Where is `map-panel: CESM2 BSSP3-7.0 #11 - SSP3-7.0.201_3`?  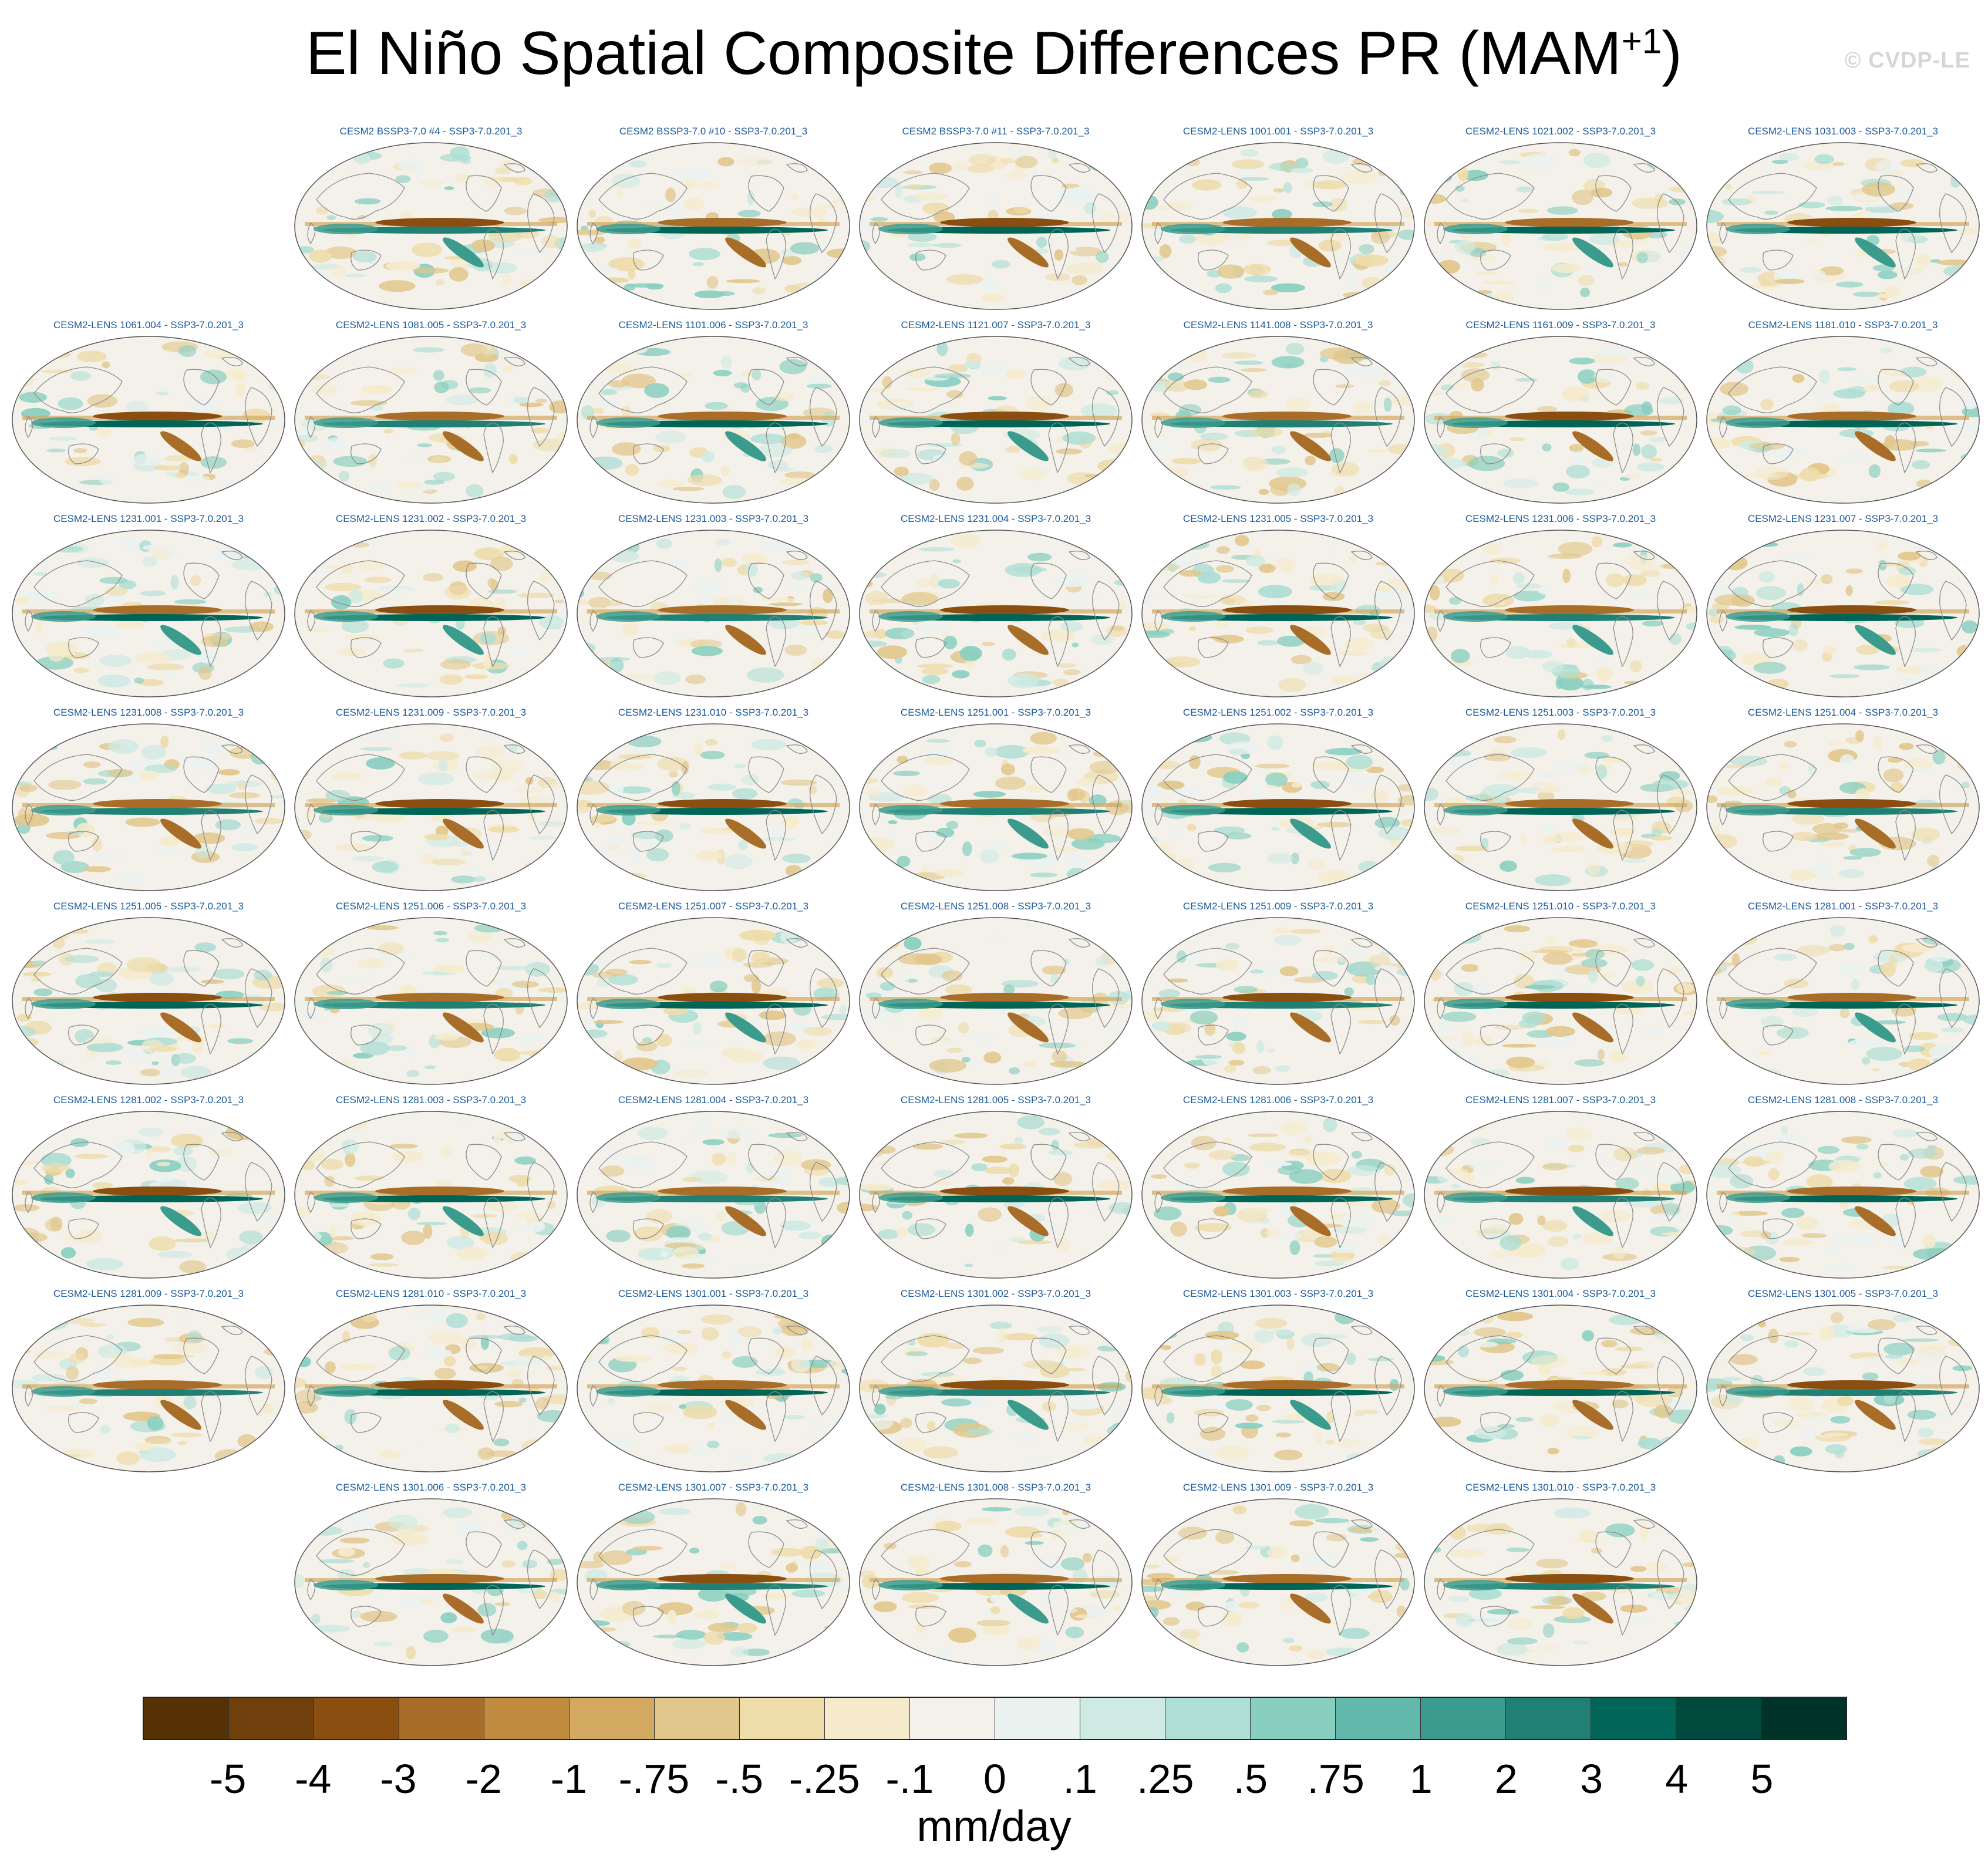 map-panel: CESM2 BSSP3-7.0 #11 - SSP3-7.0.201_3 is located at coordinates (996, 220).